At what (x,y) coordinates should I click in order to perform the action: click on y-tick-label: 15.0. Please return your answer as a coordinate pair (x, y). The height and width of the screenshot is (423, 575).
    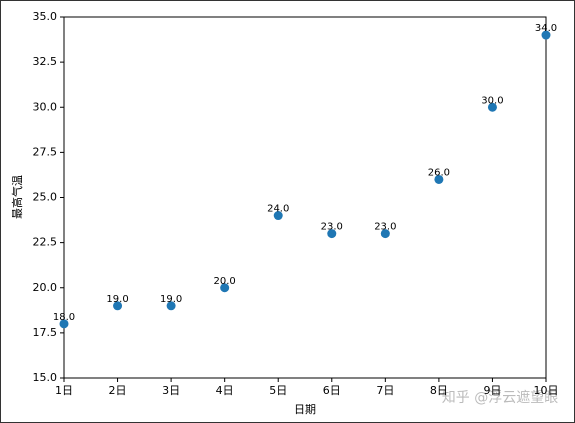
    Looking at the image, I should click on (45, 377).